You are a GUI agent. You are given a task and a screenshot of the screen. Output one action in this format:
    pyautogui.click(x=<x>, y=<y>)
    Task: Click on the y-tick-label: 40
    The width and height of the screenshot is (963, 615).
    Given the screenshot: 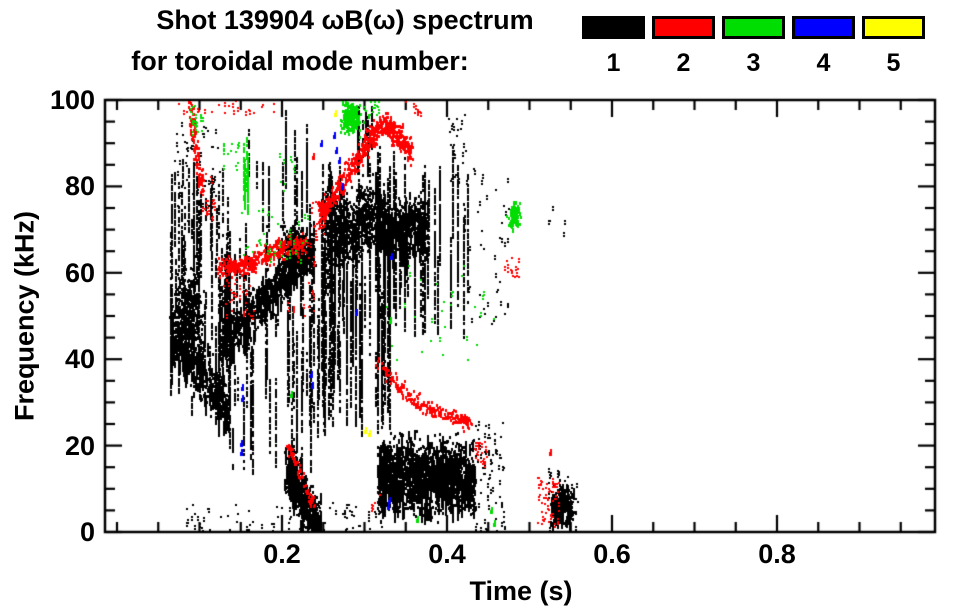 What is the action you would take?
    pyautogui.click(x=79, y=359)
    